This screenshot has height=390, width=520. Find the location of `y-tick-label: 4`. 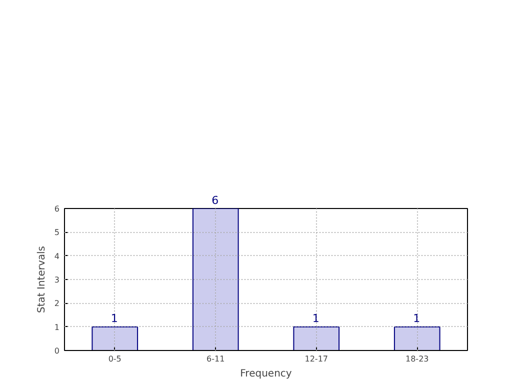

y-tick-label: 4 is located at coordinates (57, 256).